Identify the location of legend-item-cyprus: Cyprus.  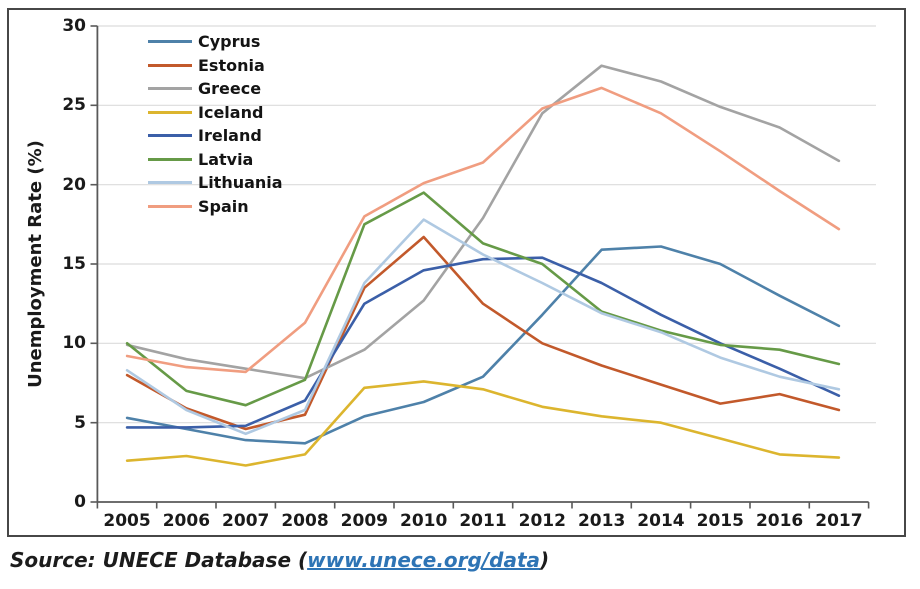
(215, 42).